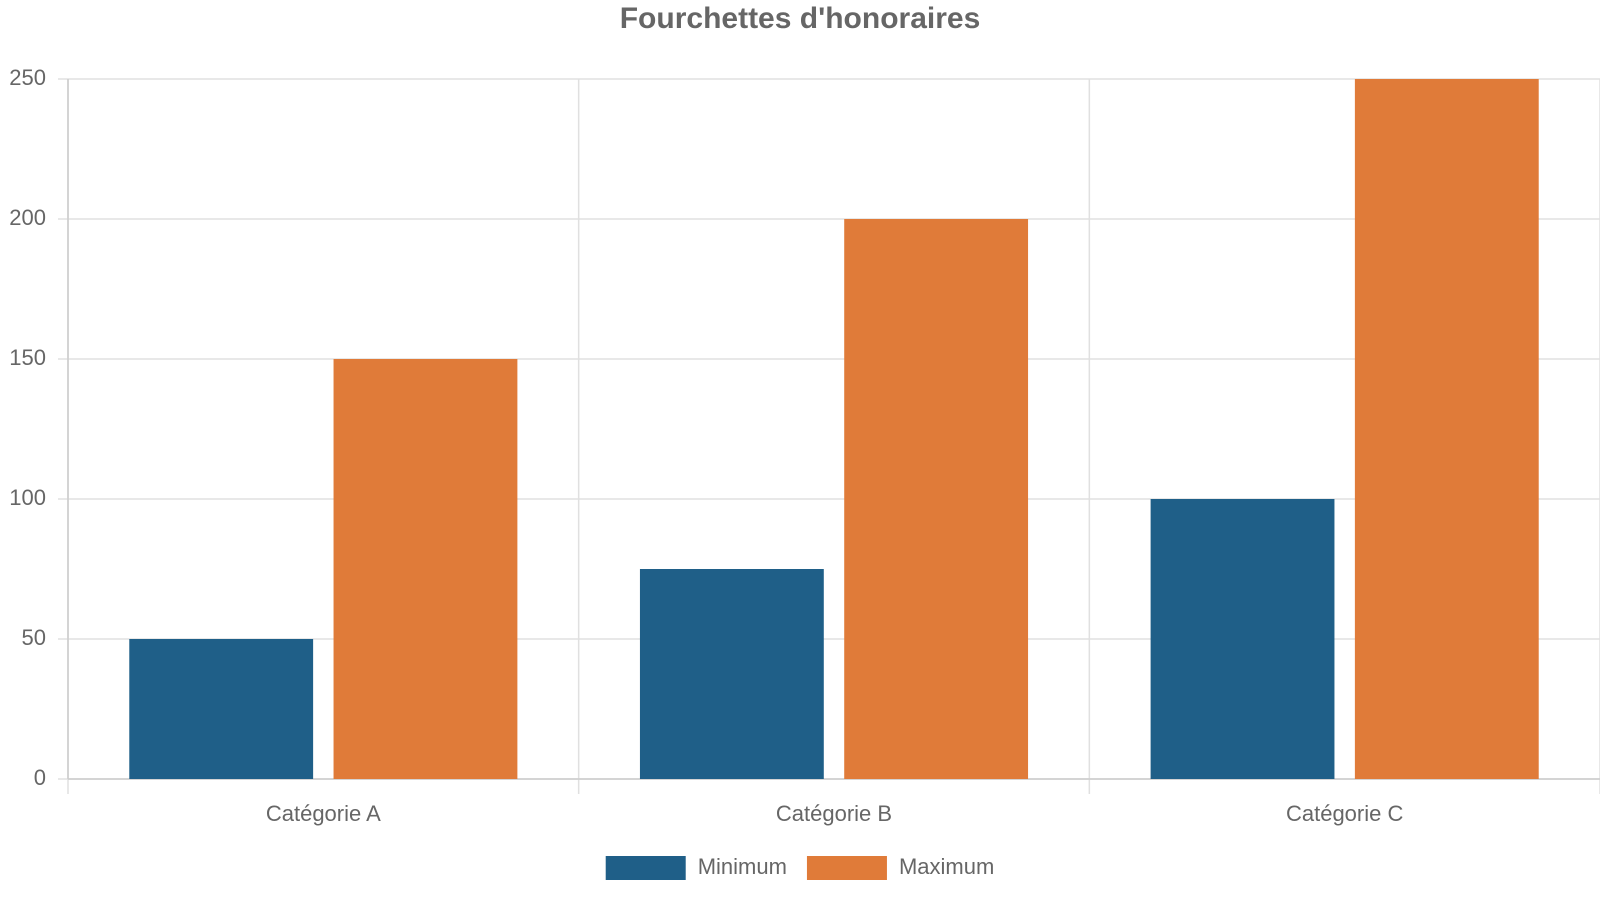 This screenshot has width=1600, height=900. I want to click on x-tick-label: Catégorie C, so click(1345, 813).